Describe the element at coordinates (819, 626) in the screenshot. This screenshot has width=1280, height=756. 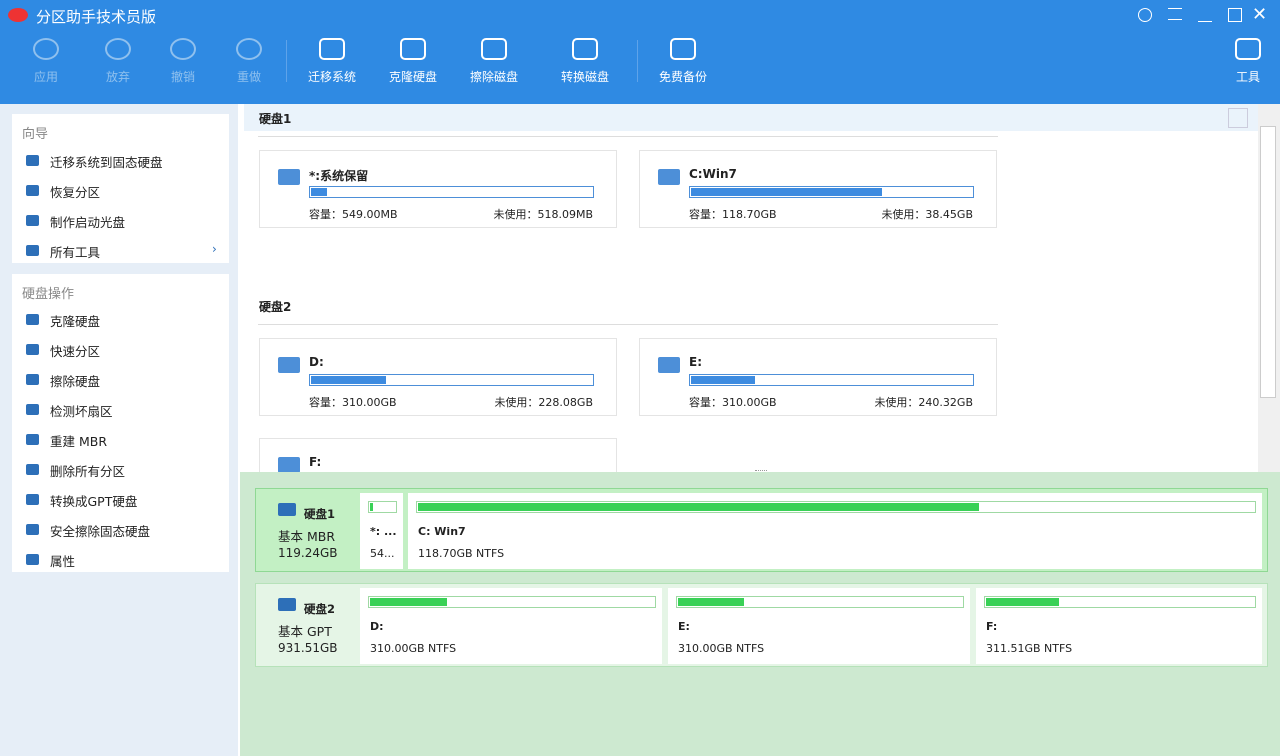
I see `map-partition: E: 310.00GB NTFS` at that location.